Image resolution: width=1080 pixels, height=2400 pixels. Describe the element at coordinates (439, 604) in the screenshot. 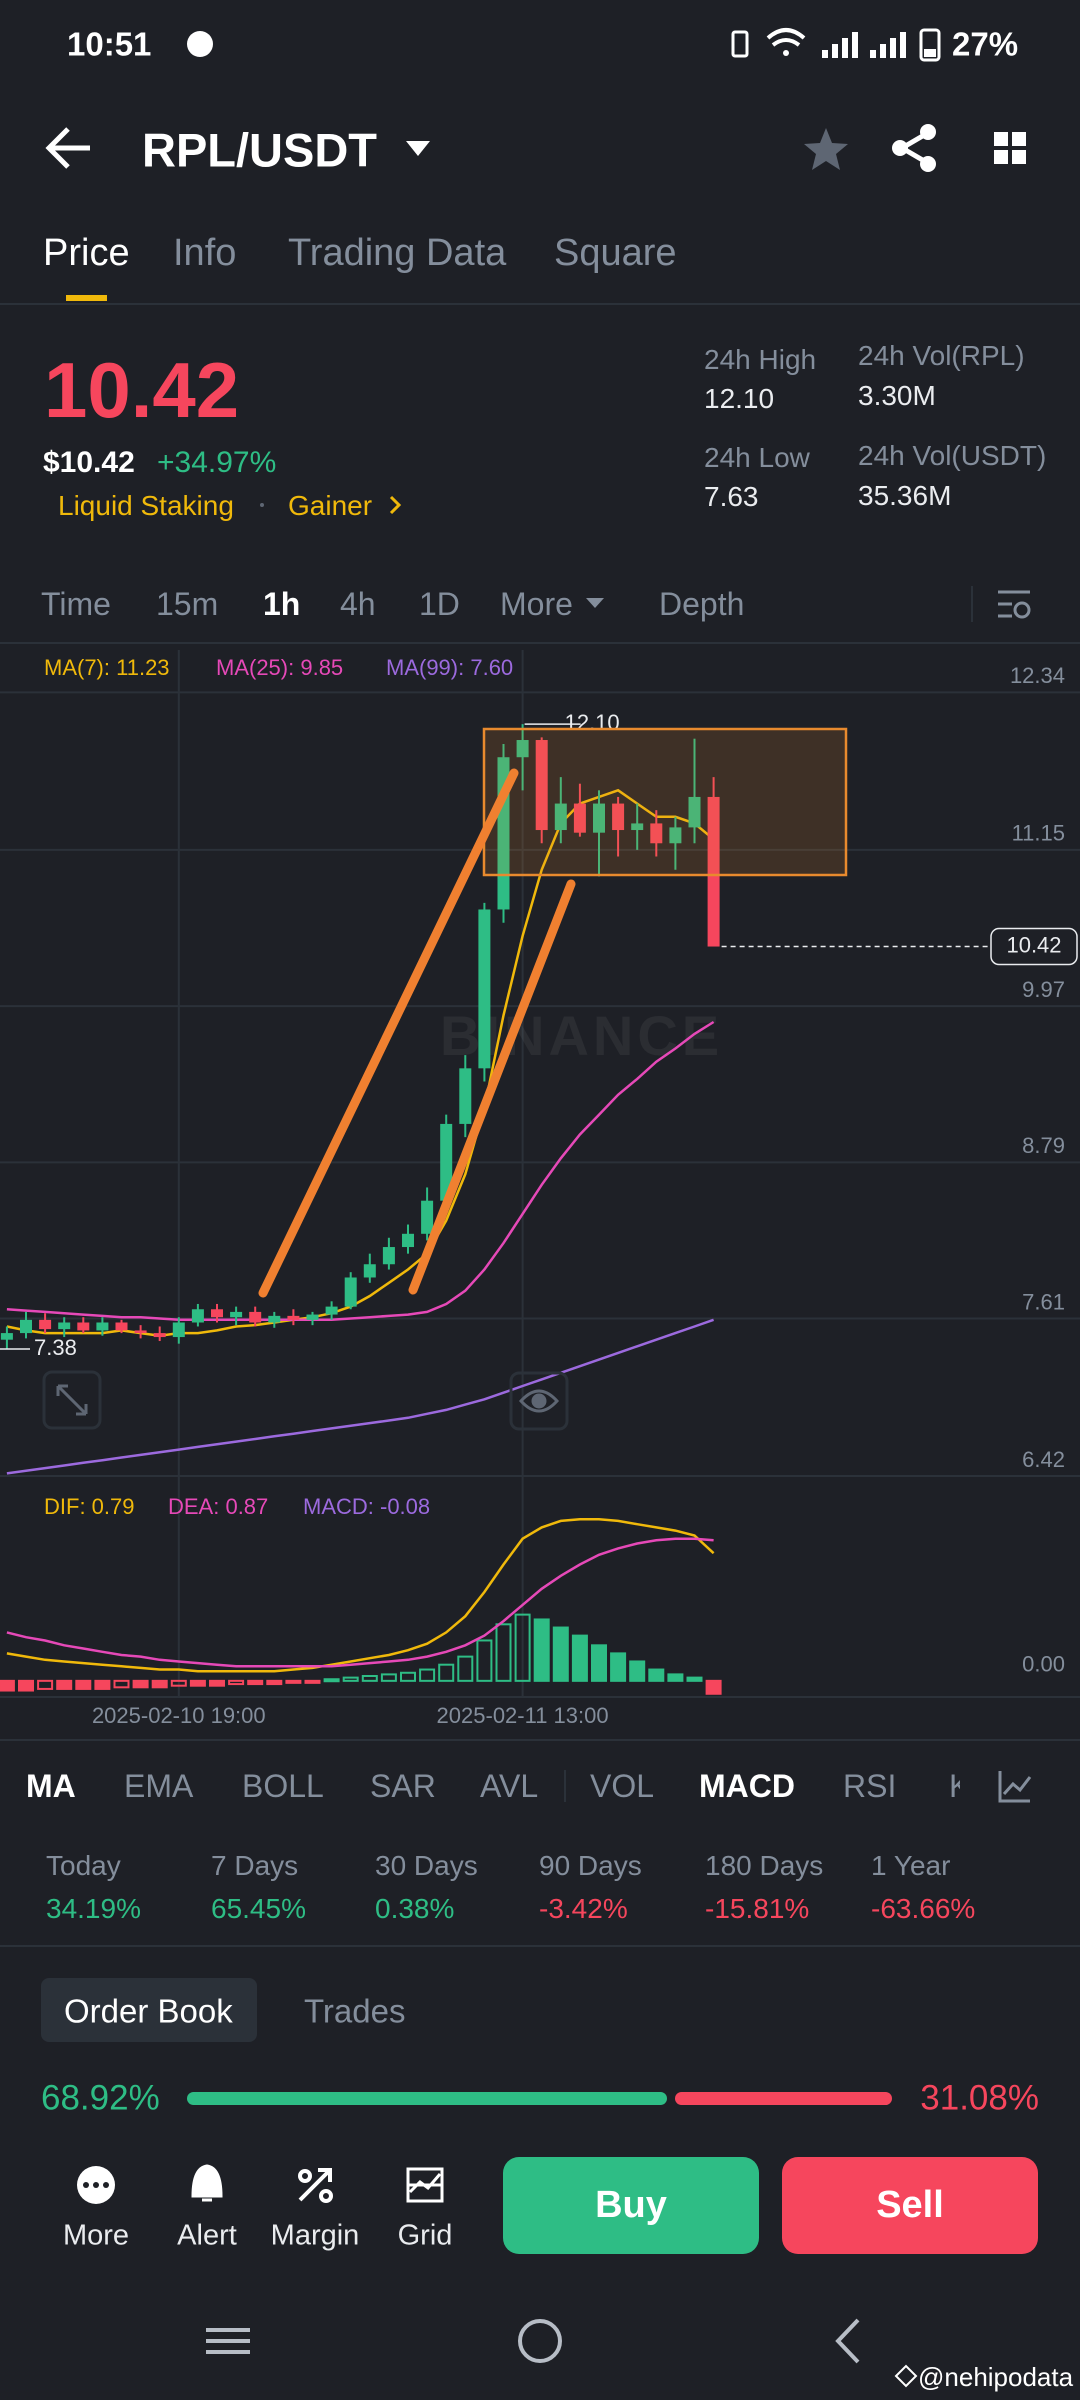

I see `interval: 1D` at that location.